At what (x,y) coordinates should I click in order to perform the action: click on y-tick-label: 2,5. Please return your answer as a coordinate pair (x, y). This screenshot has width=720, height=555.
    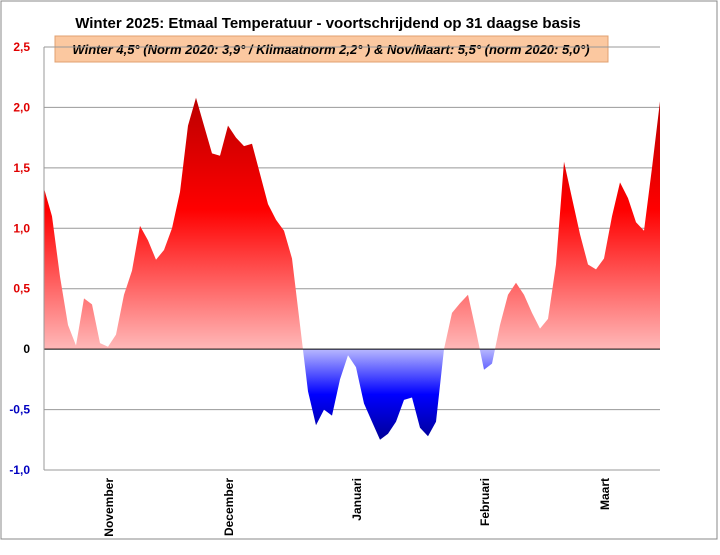
    Looking at the image, I should click on (21, 47).